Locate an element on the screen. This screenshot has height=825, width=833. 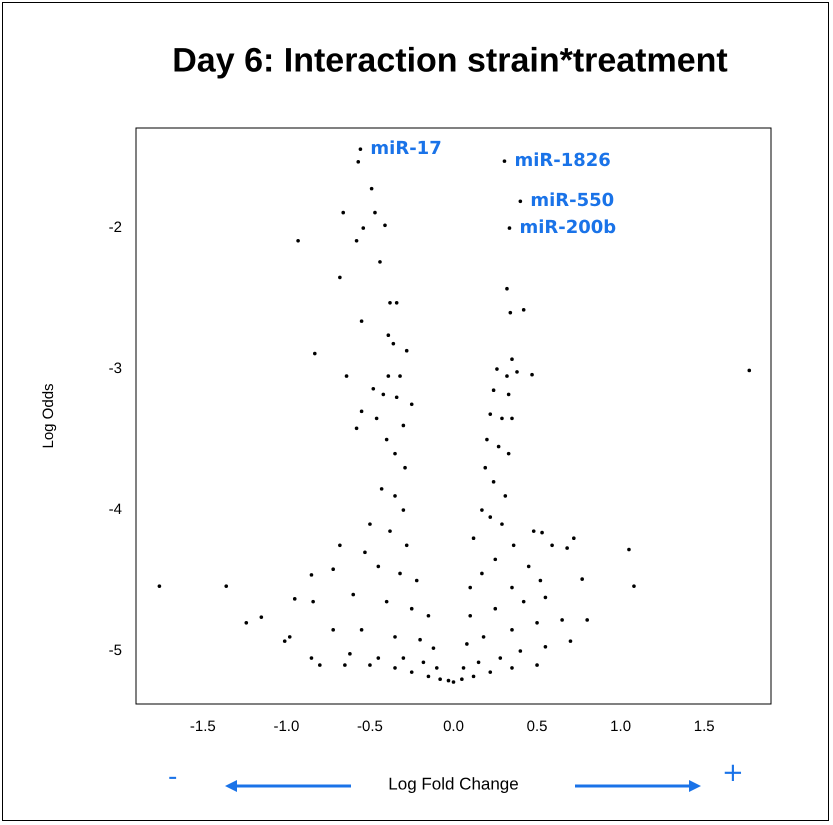
x-tick-label: -1.5 is located at coordinates (203, 727).